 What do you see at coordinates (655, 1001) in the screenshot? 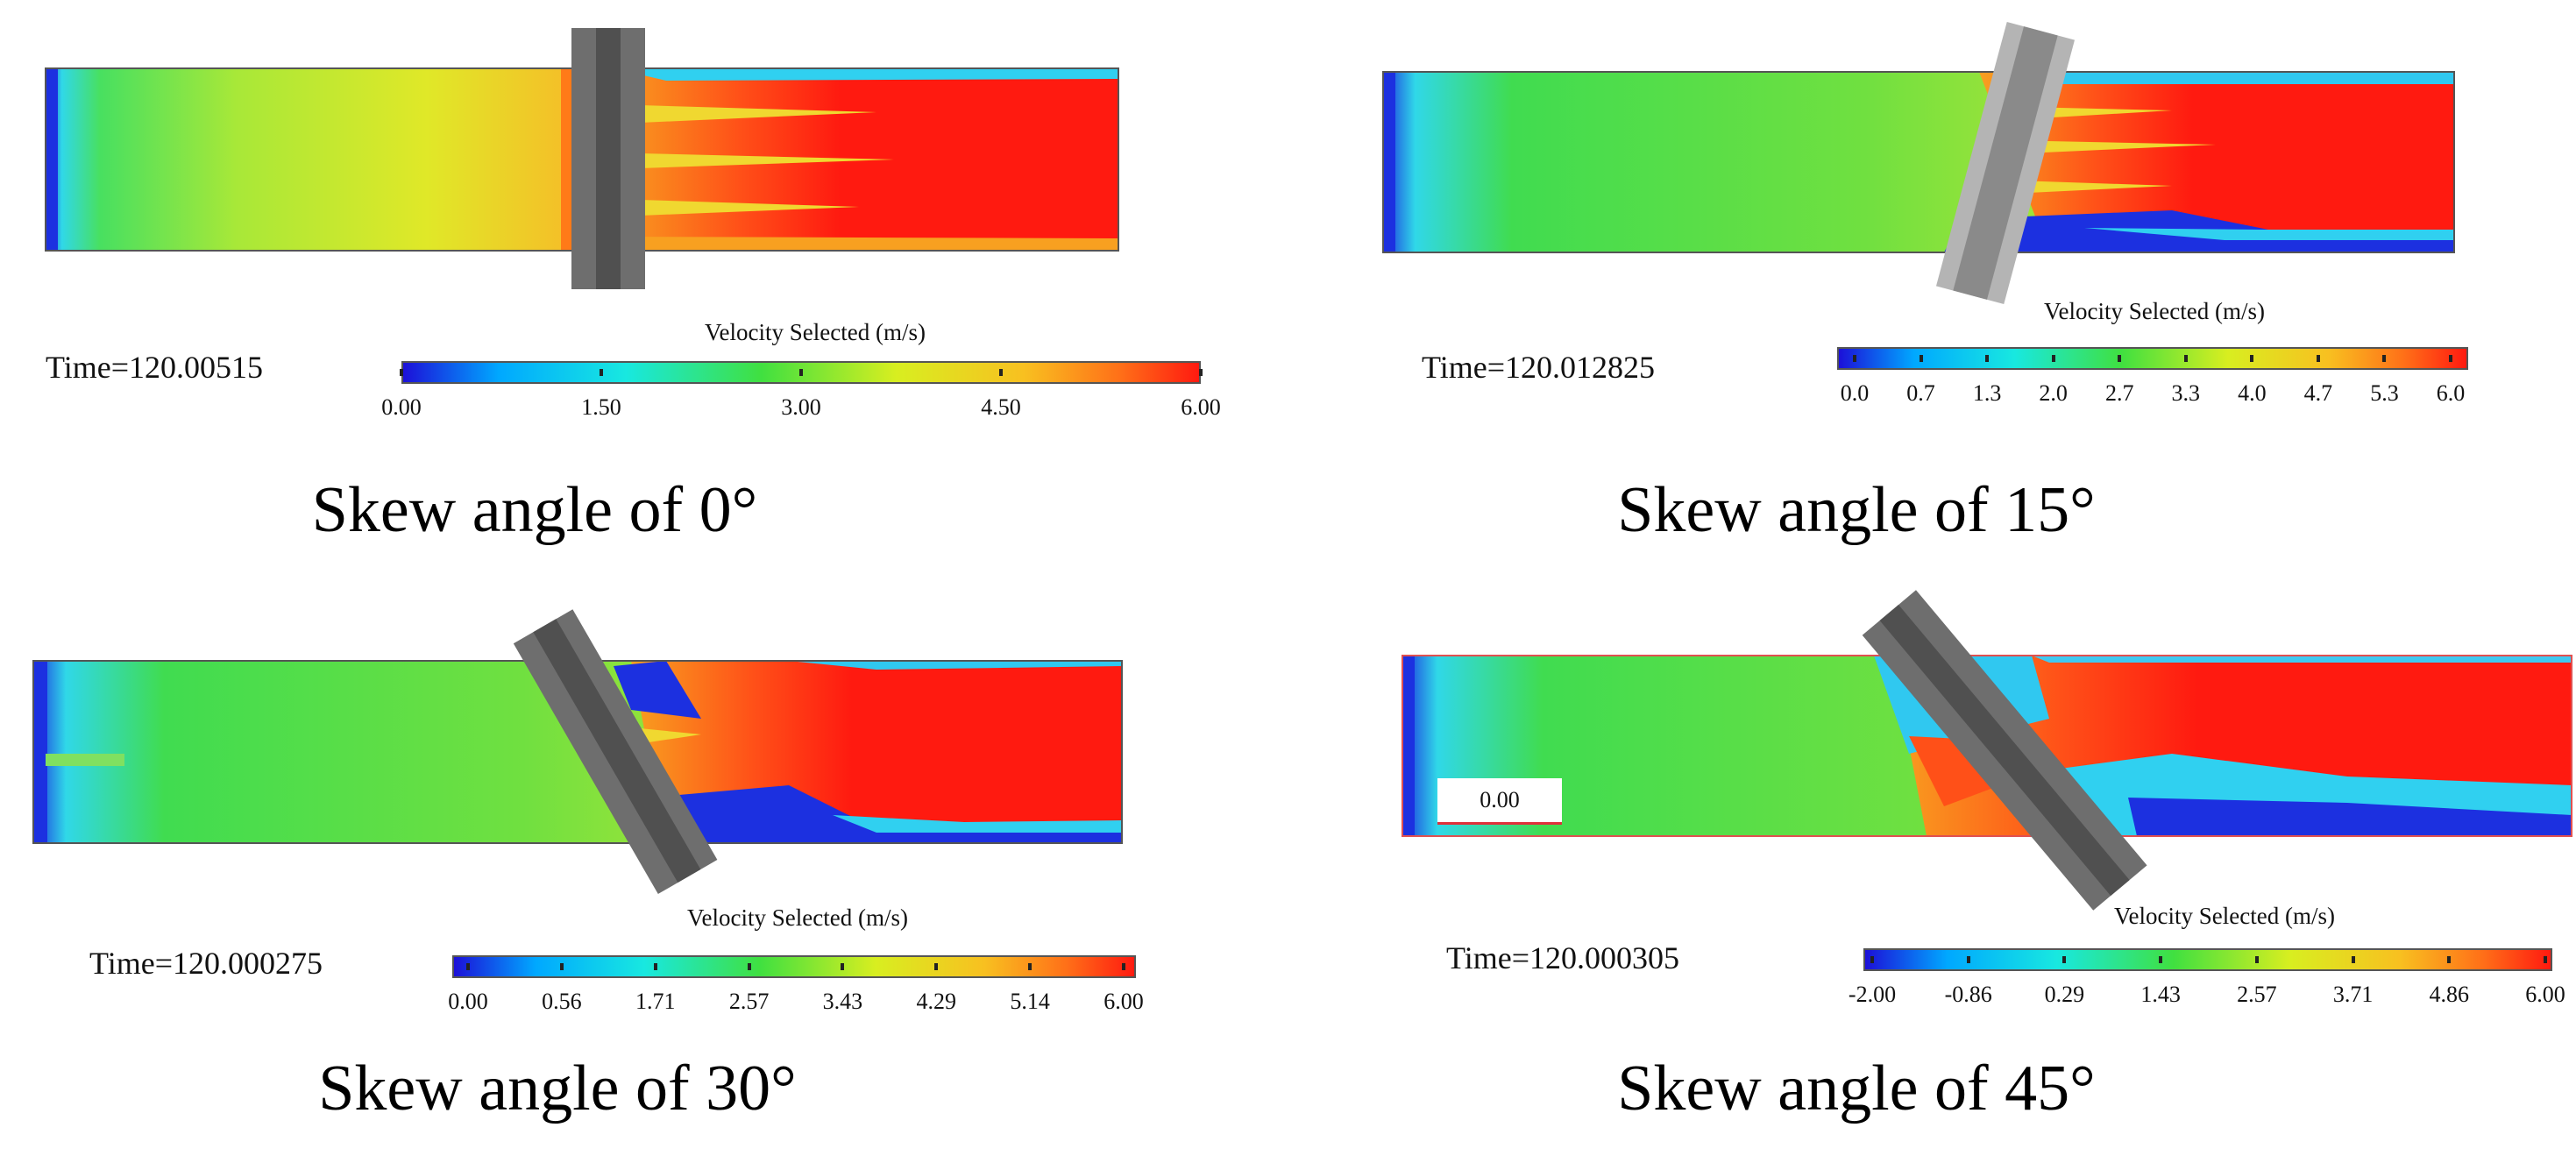
I see `colorbar-tick-label: 1.71` at bounding box center [655, 1001].